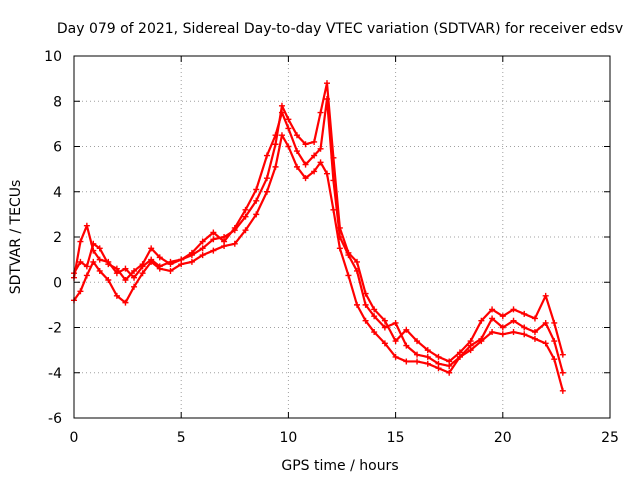  What do you see at coordinates (344, 438) in the screenshot?
I see `x-axis-tick-labels: 0 5 10 15 20 25` at bounding box center [344, 438].